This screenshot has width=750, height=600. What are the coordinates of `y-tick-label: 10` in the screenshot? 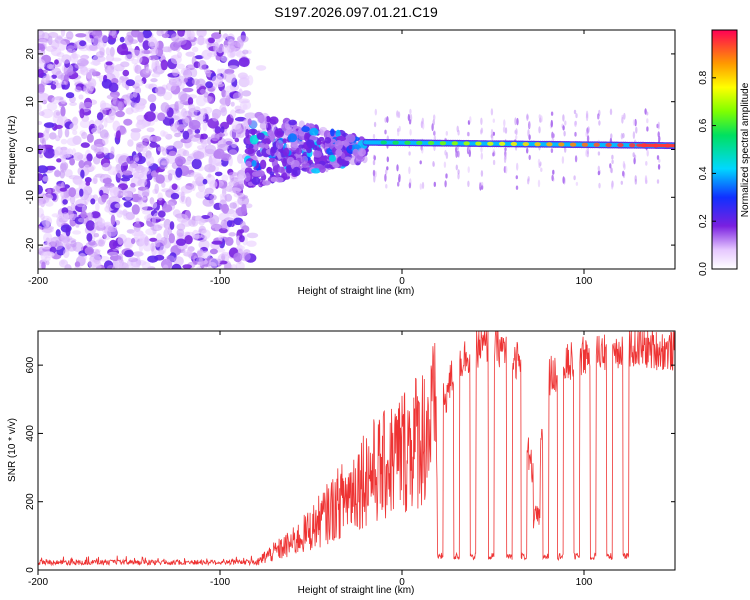 It's located at (30, 102).